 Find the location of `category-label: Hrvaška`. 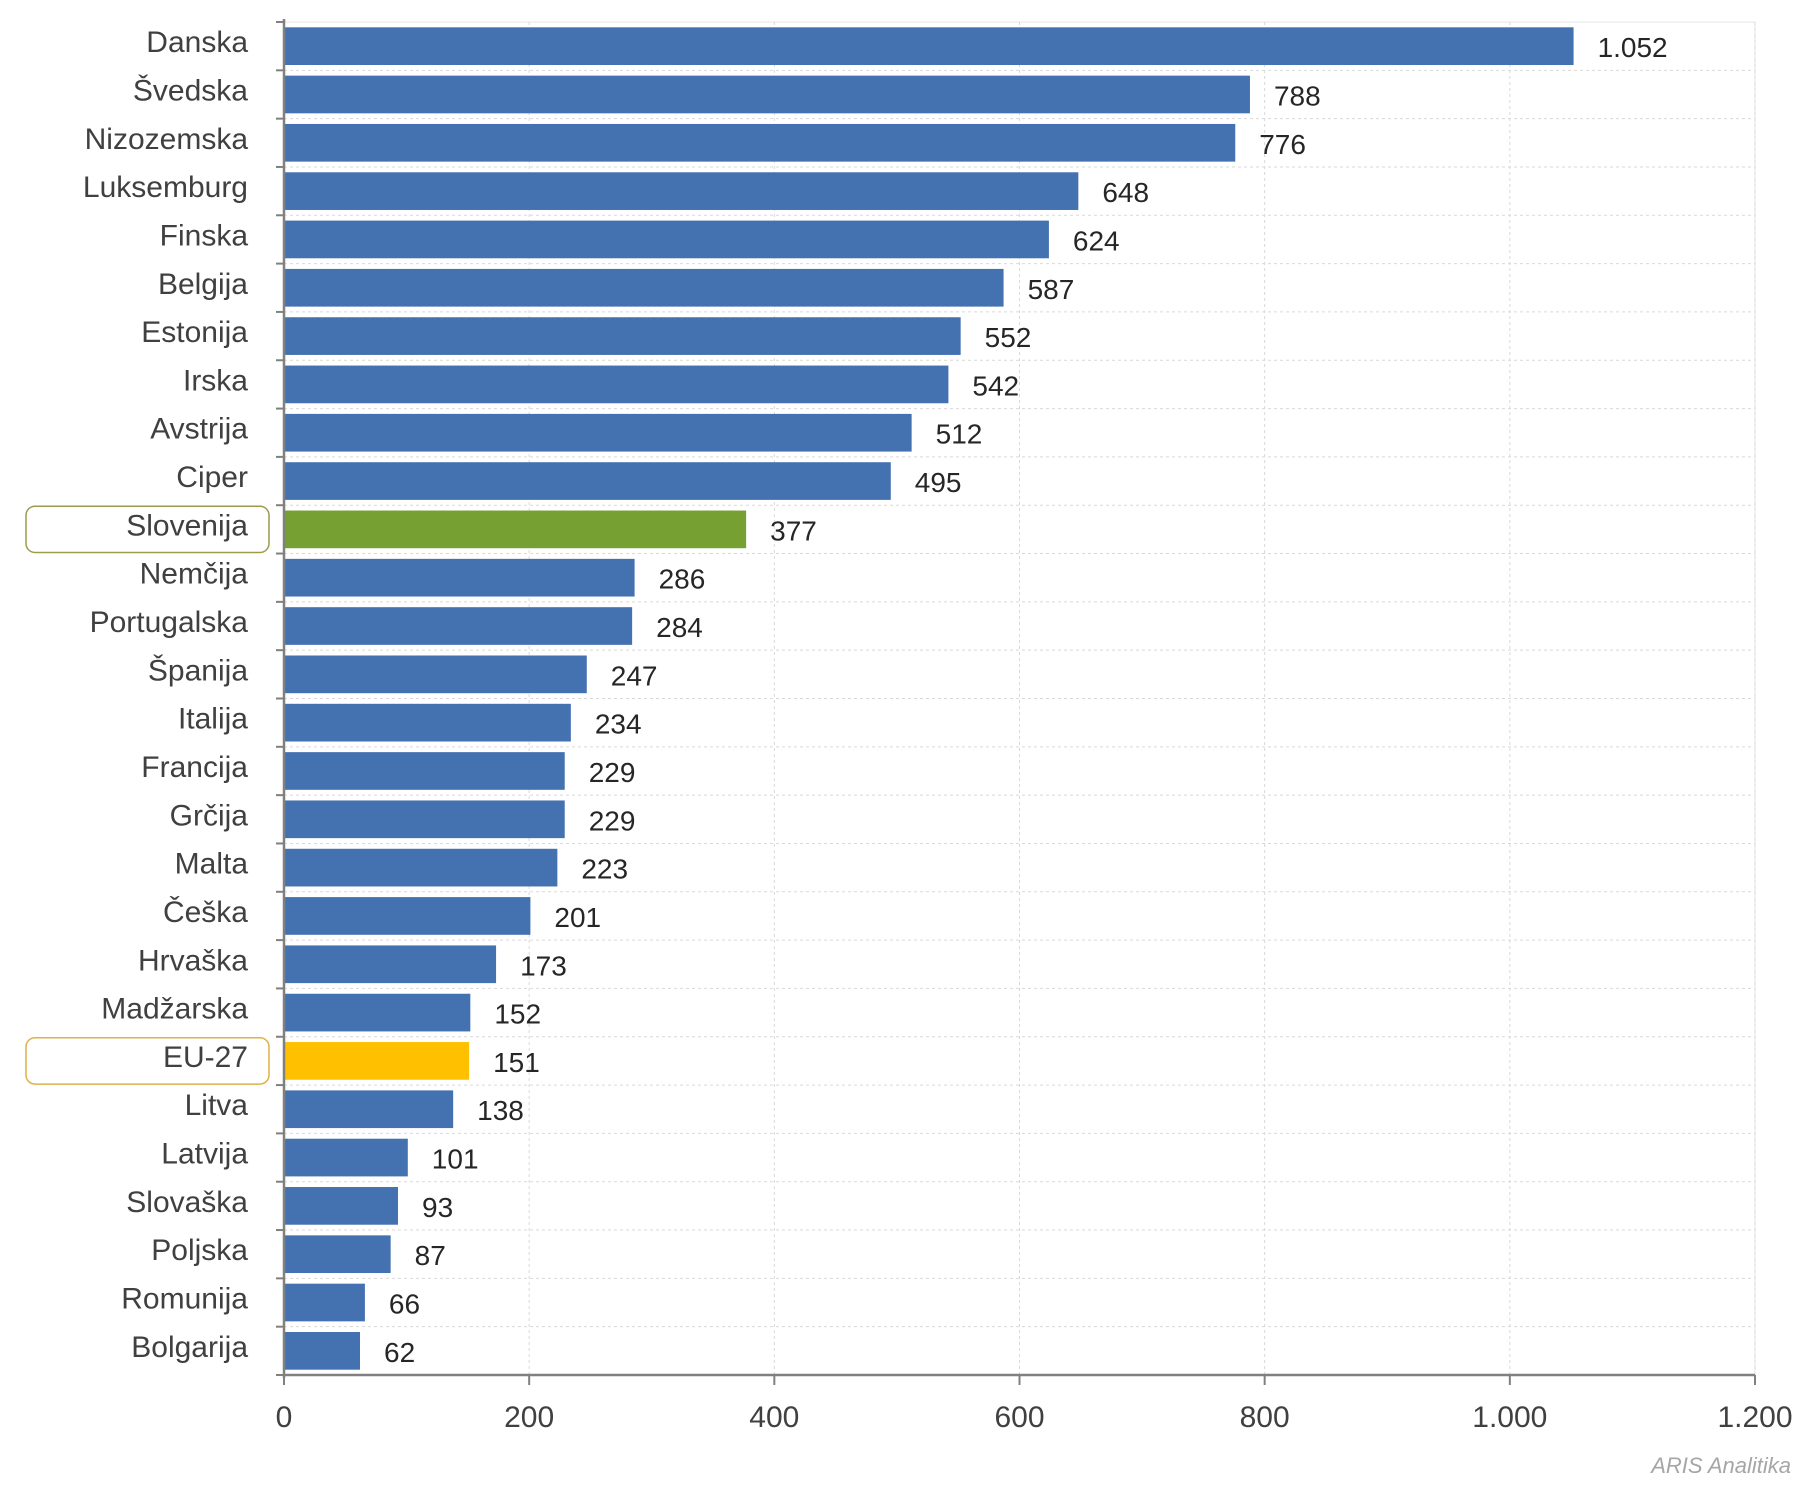

category-label: Hrvaška is located at coordinates (193, 960).